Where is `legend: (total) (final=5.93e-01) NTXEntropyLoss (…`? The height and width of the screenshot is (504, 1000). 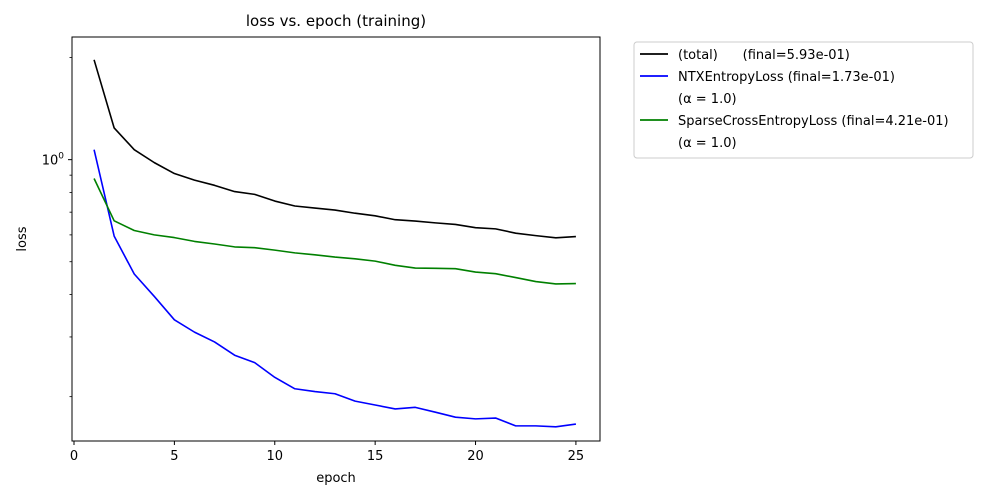
legend: (total) (final=5.93e-01) NTXEntropyLoss (… is located at coordinates (803, 100).